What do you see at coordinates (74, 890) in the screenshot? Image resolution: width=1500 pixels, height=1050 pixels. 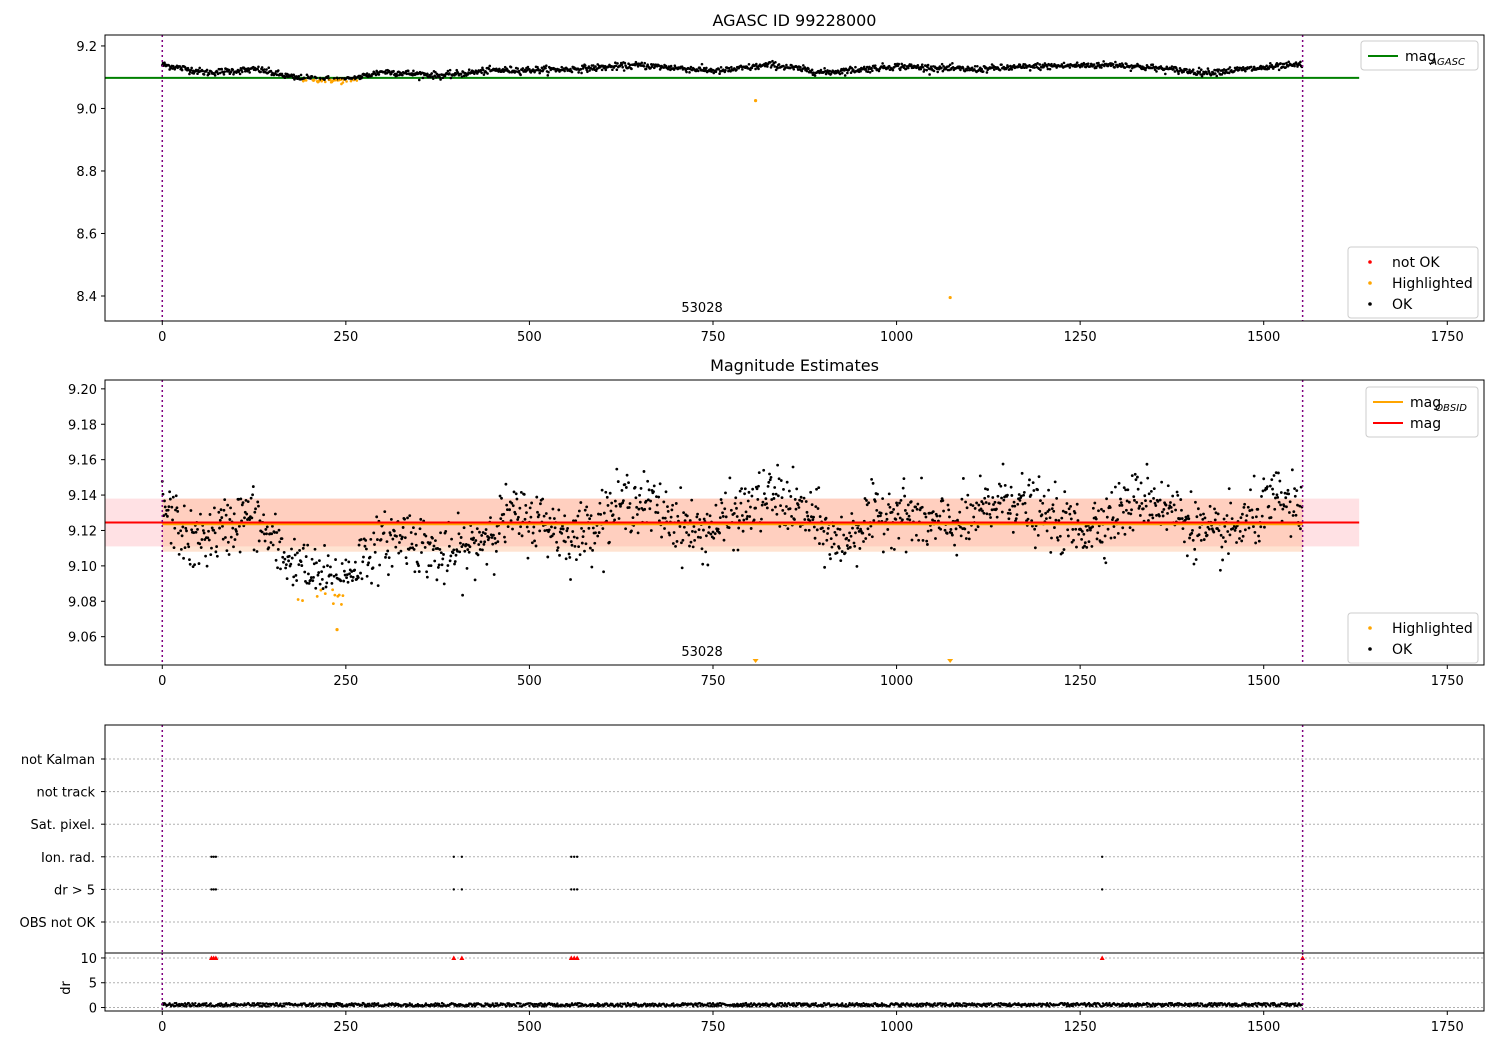 I see `flag-label: dr > 5` at bounding box center [74, 890].